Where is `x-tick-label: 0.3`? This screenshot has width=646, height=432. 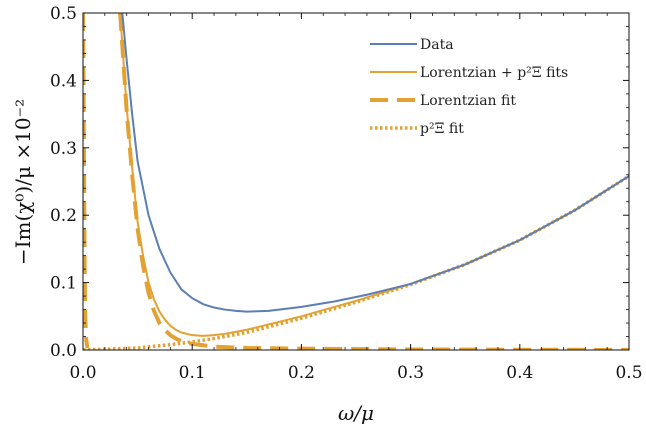 x-tick-label: 0.3 is located at coordinates (410, 373).